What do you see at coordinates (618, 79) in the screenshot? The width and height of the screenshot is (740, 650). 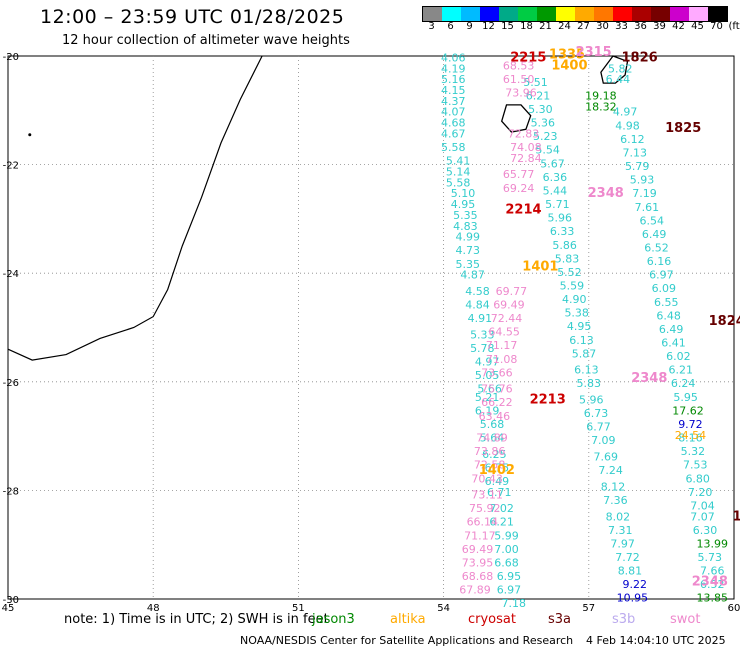 I see `wave-height-label: 6.44` at bounding box center [618, 79].